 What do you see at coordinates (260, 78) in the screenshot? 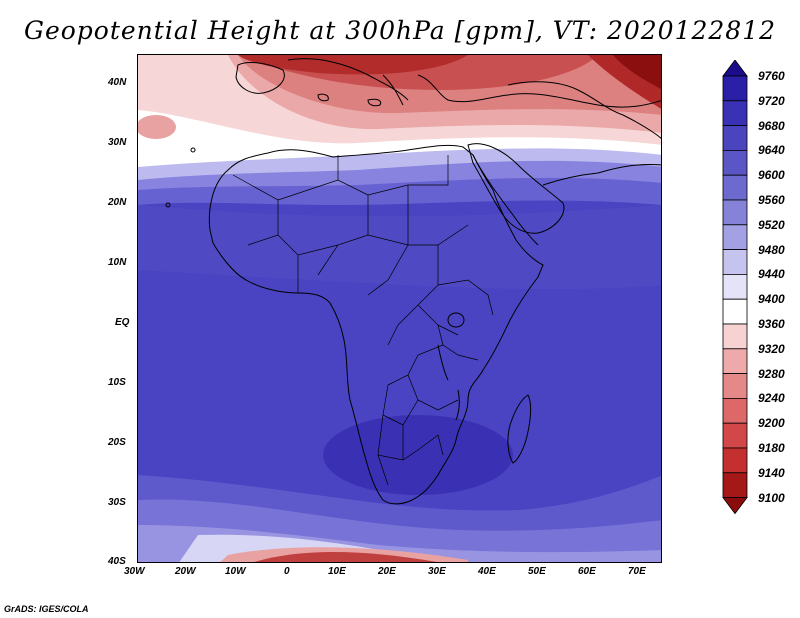
I see `iberia-outline` at bounding box center [260, 78].